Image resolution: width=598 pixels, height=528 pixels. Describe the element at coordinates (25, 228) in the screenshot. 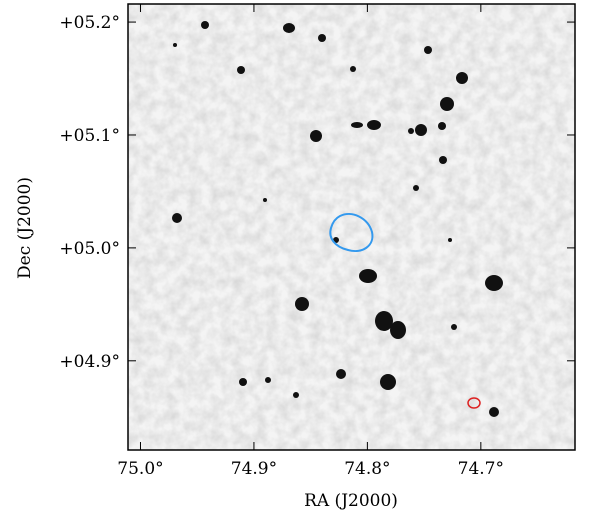

I see `y-axis-label: Dec (J2000)` at that location.